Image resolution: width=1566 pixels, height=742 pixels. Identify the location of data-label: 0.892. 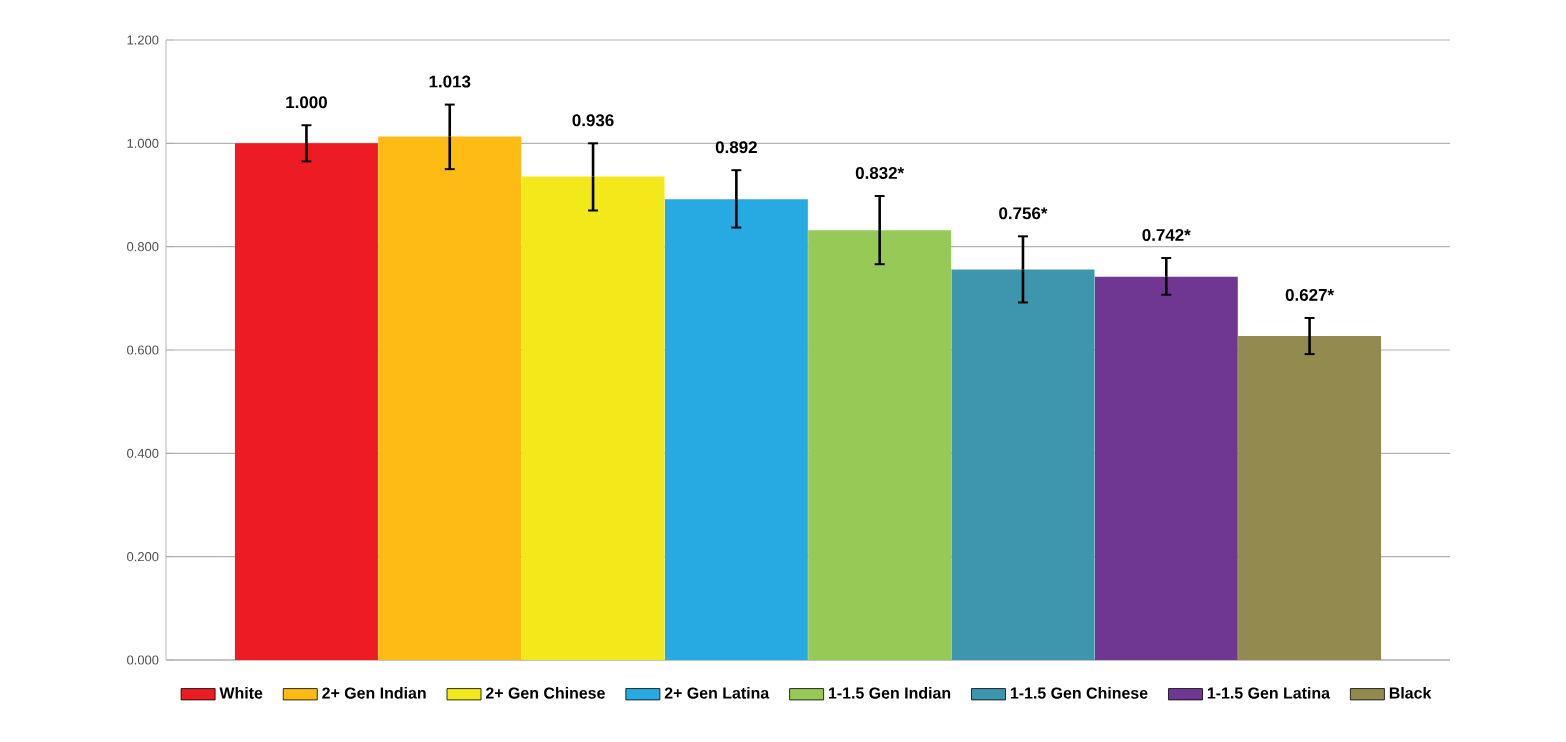
(736, 147).